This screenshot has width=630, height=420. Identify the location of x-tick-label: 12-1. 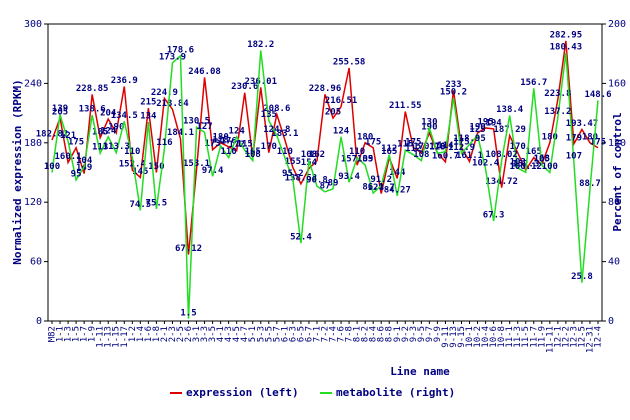
(558, 337).